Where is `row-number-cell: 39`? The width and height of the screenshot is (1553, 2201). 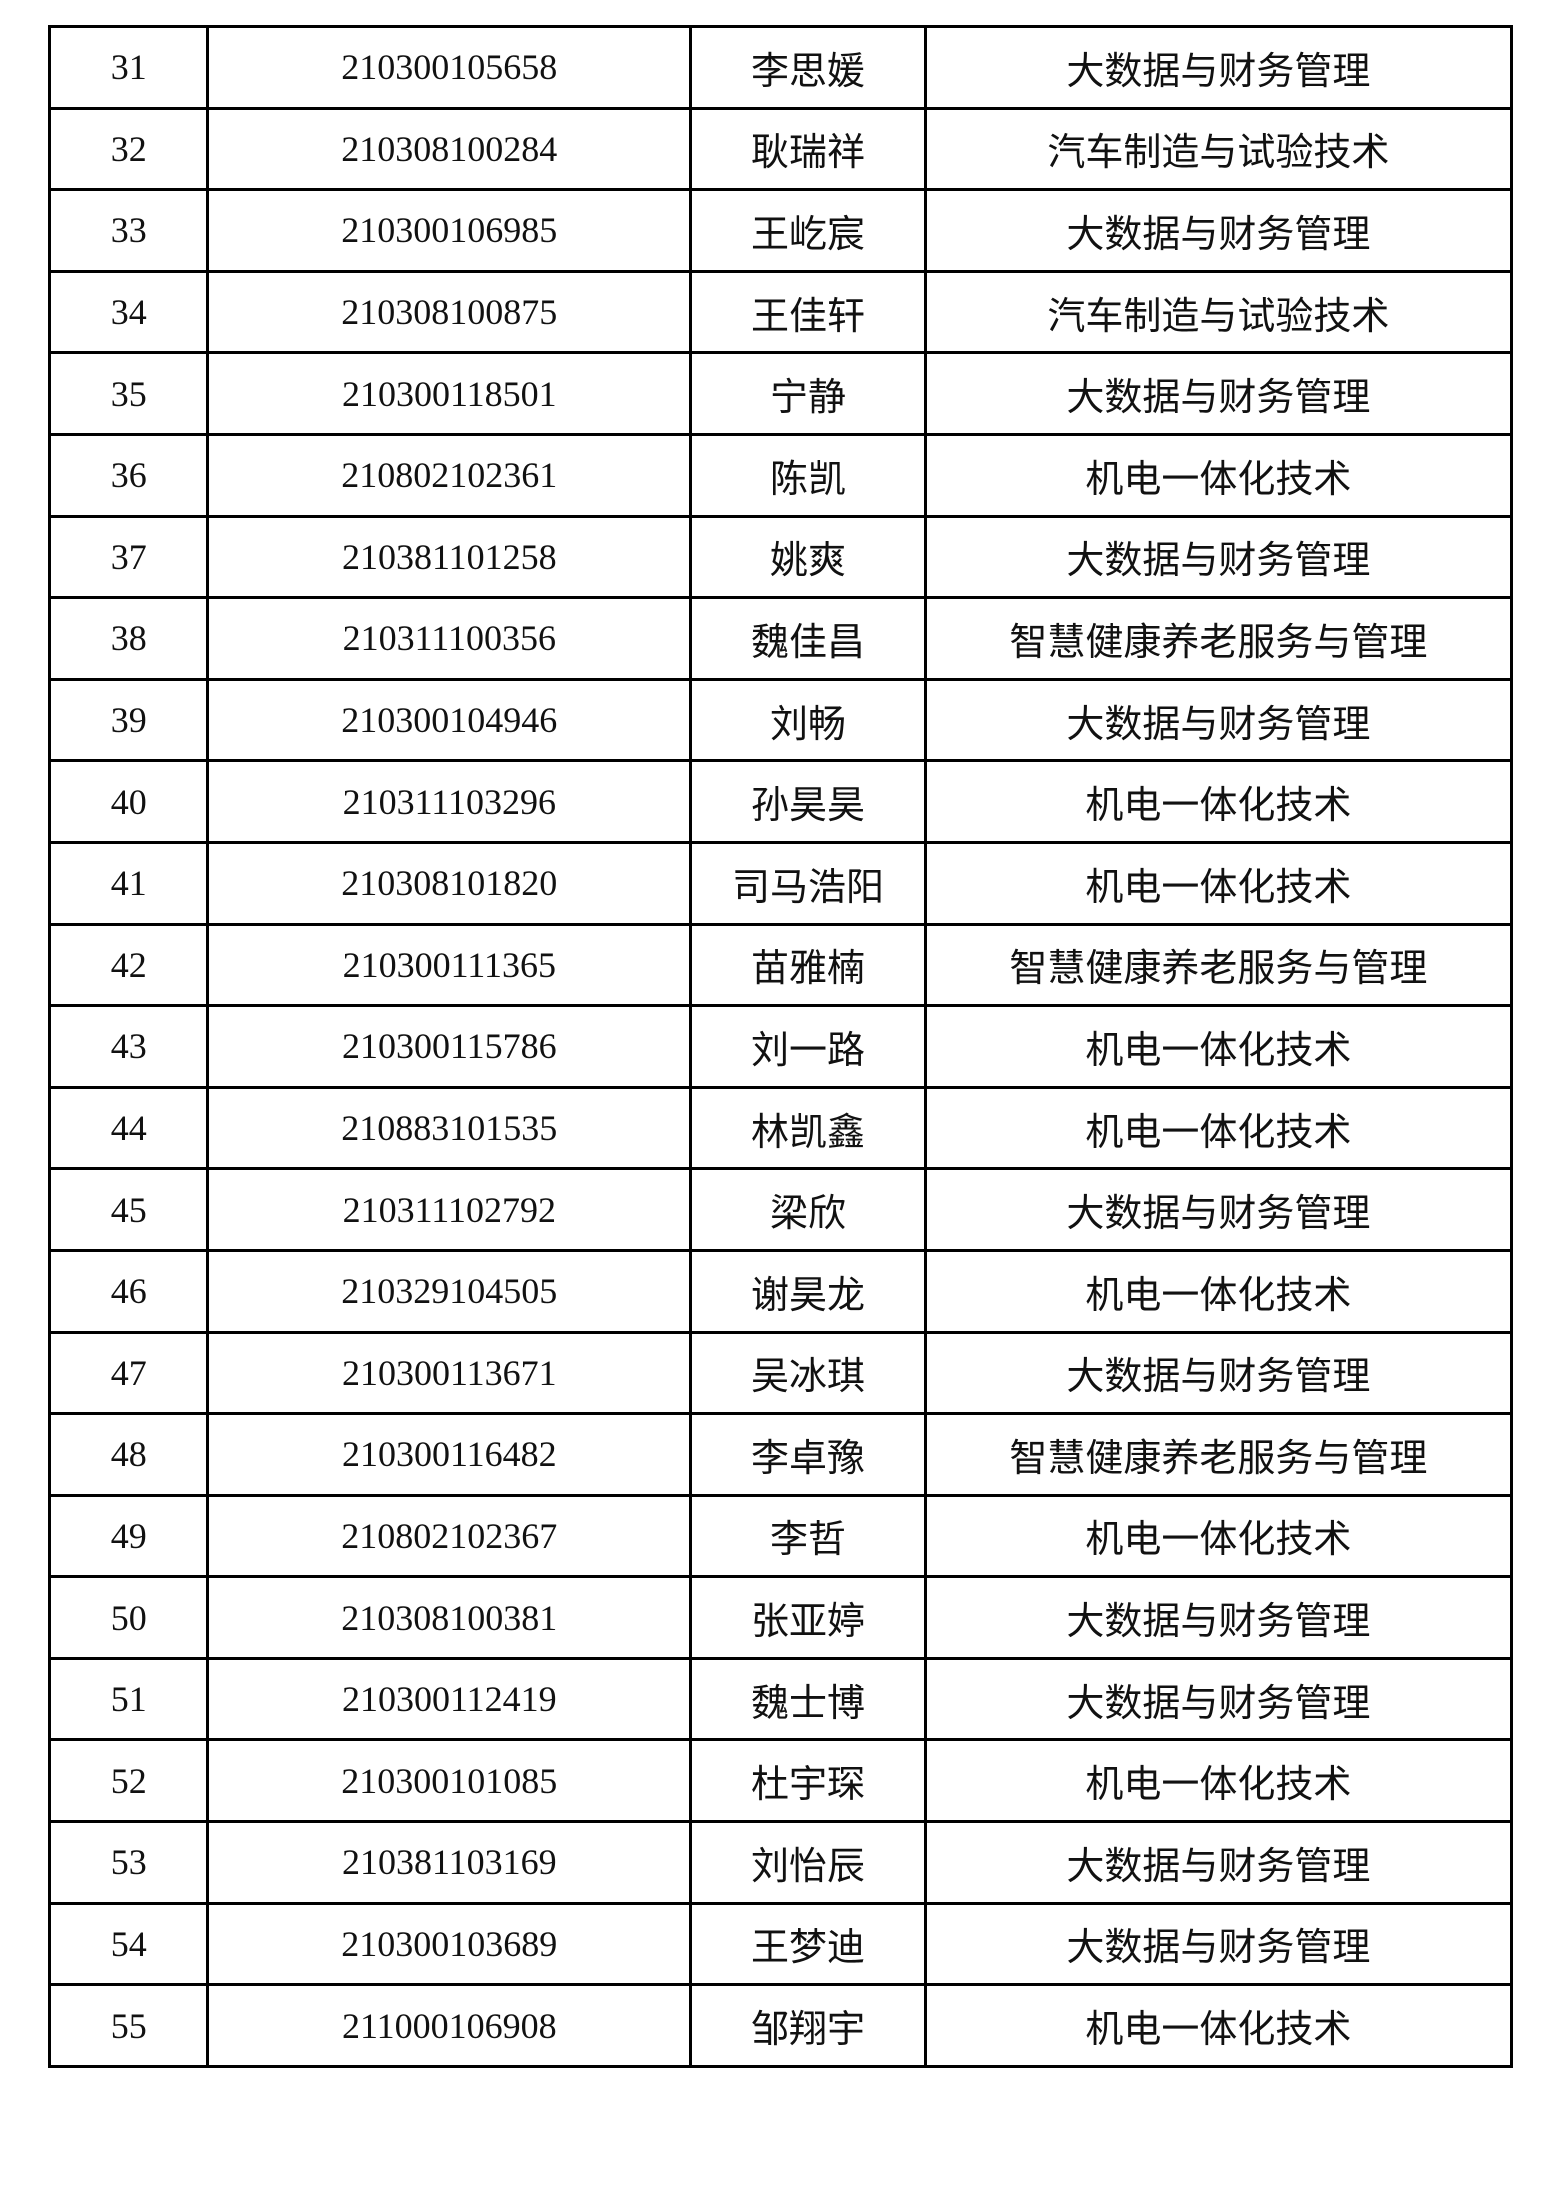 row-number-cell: 39 is located at coordinates (128, 720).